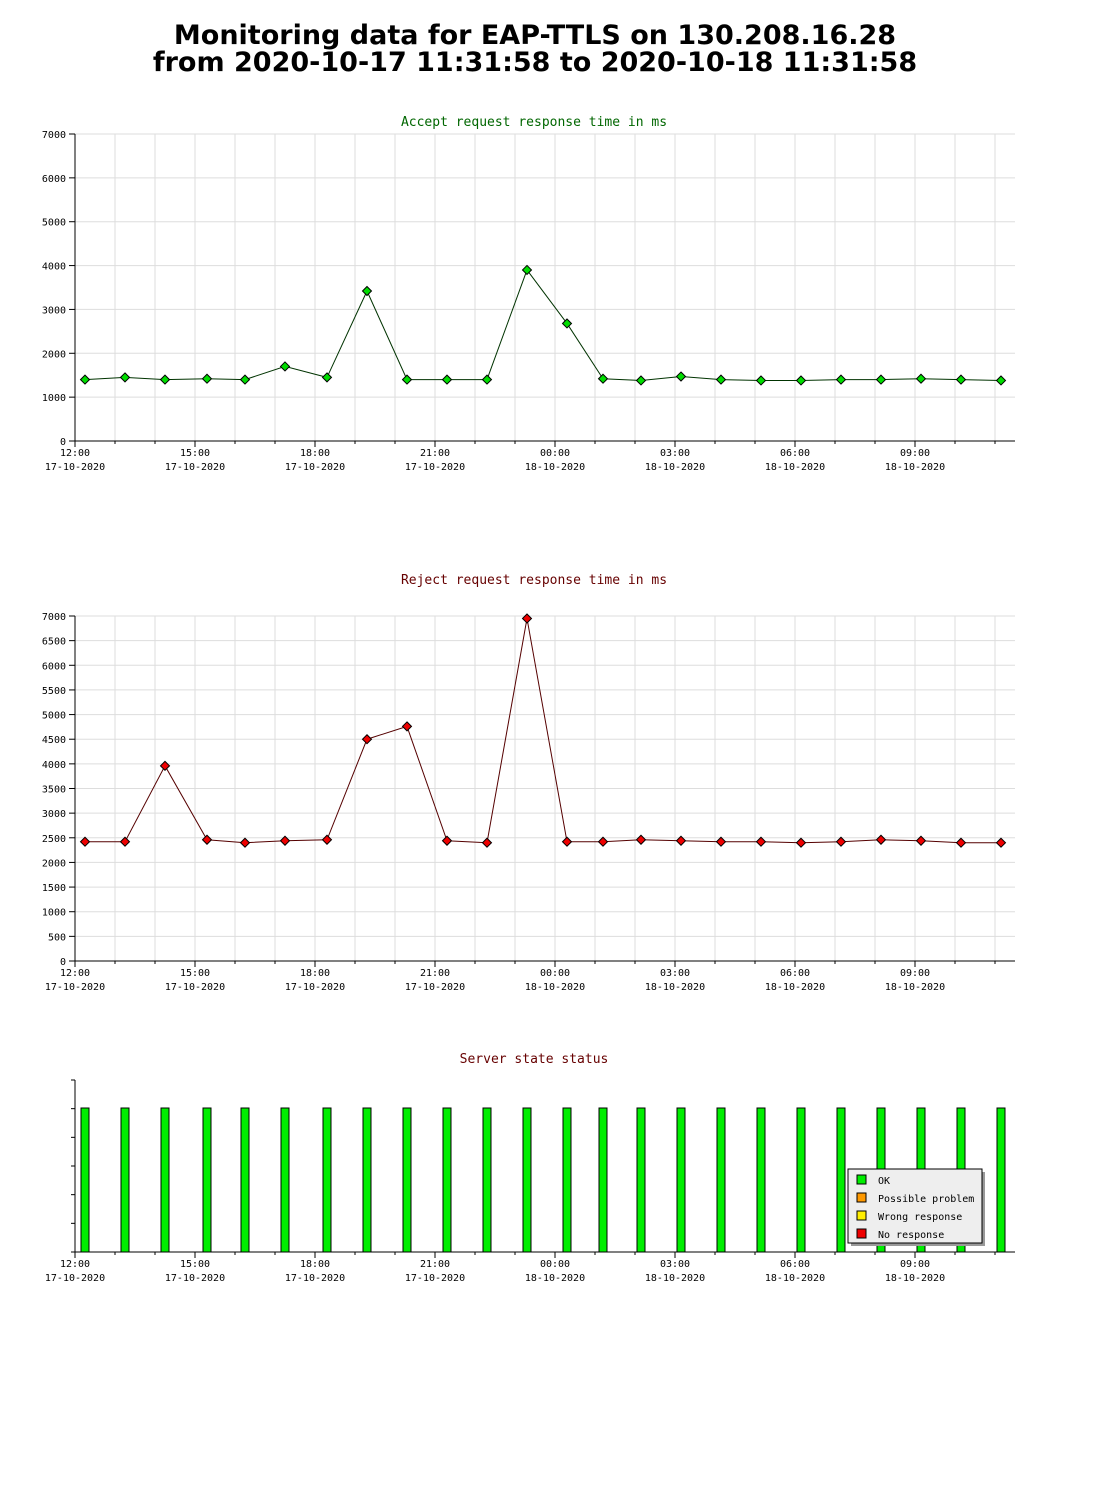 The image size is (1100, 1500). Describe the element at coordinates (54, 814) in the screenshot. I see `y-tick-label: 3000` at that location.